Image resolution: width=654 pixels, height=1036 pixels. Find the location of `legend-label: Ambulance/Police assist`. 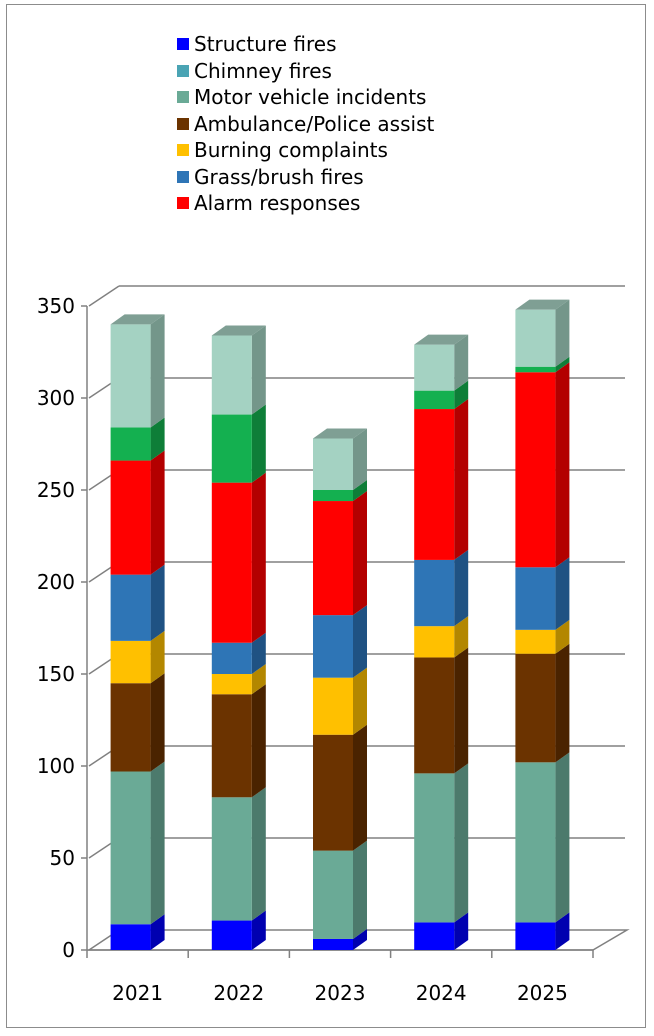

legend-label: Ambulance/Police assist is located at coordinates (314, 123).